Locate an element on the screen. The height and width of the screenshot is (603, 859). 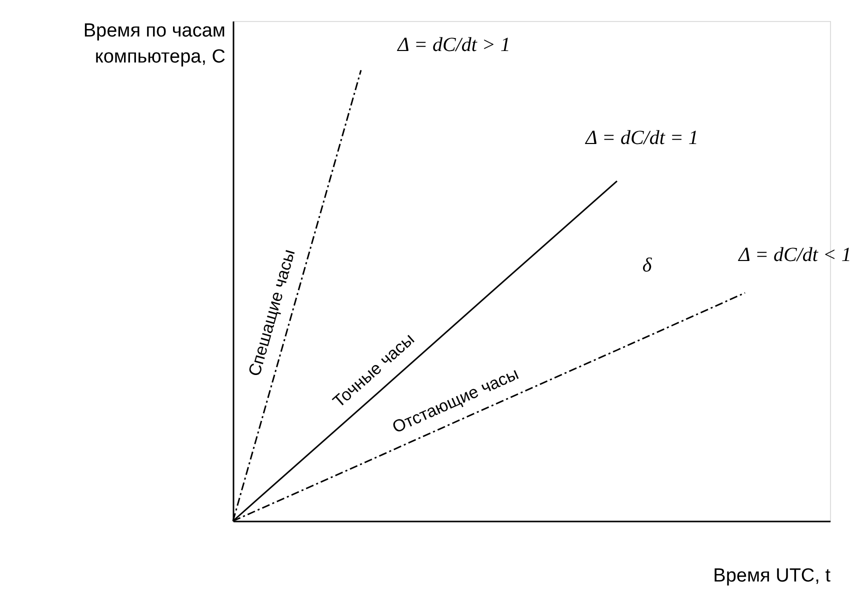
y-axis-title: Время по часам компьютера, C is located at coordinates (154, 44).